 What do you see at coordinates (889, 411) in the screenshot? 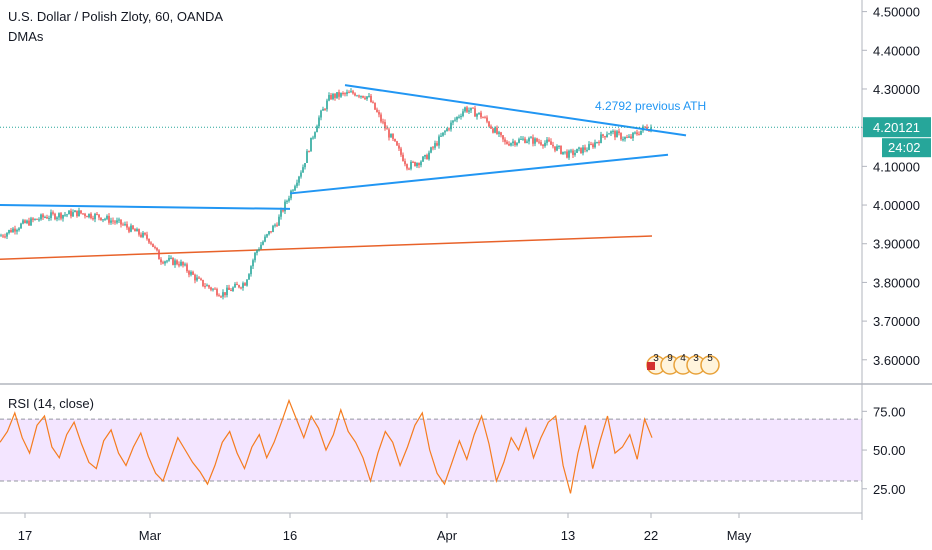
I see `rsi-tick-label: 75.00` at bounding box center [889, 411].